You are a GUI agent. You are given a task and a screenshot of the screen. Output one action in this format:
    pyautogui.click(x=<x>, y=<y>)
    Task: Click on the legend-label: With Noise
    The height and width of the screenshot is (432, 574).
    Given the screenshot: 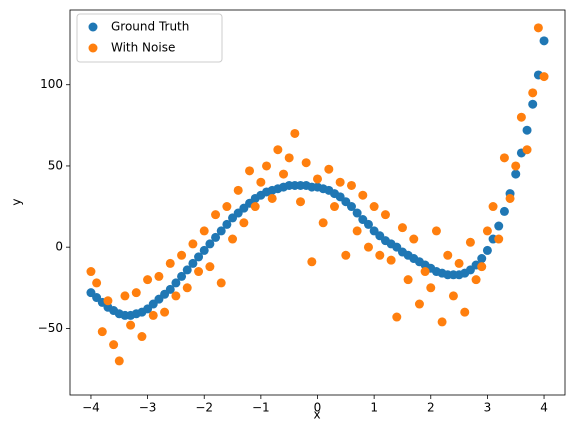 What is the action you would take?
    pyautogui.click(x=143, y=48)
    